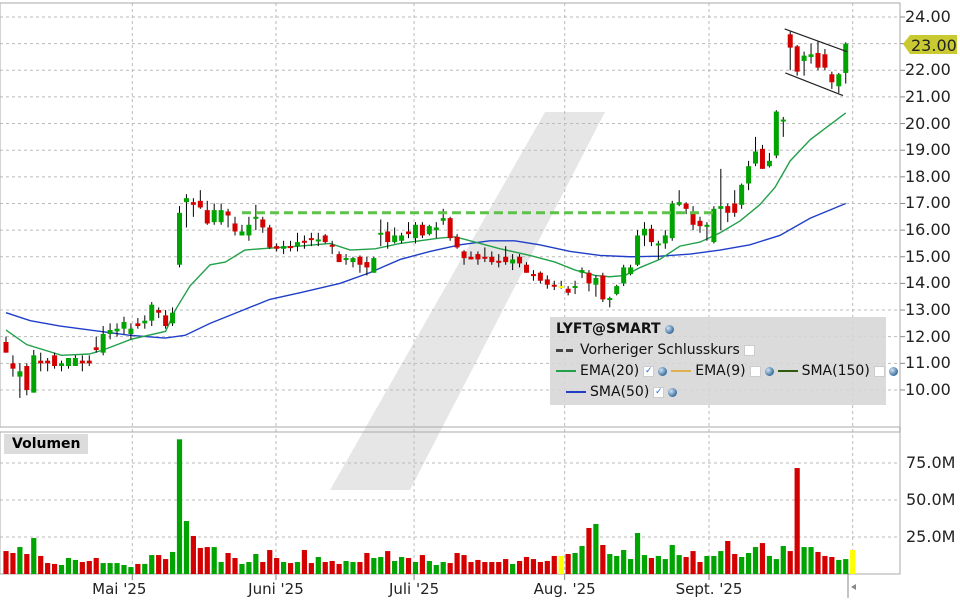  Describe the element at coordinates (720, 371) in the screenshot. I see `legend-label-ema9: EMA(9)` at that location.